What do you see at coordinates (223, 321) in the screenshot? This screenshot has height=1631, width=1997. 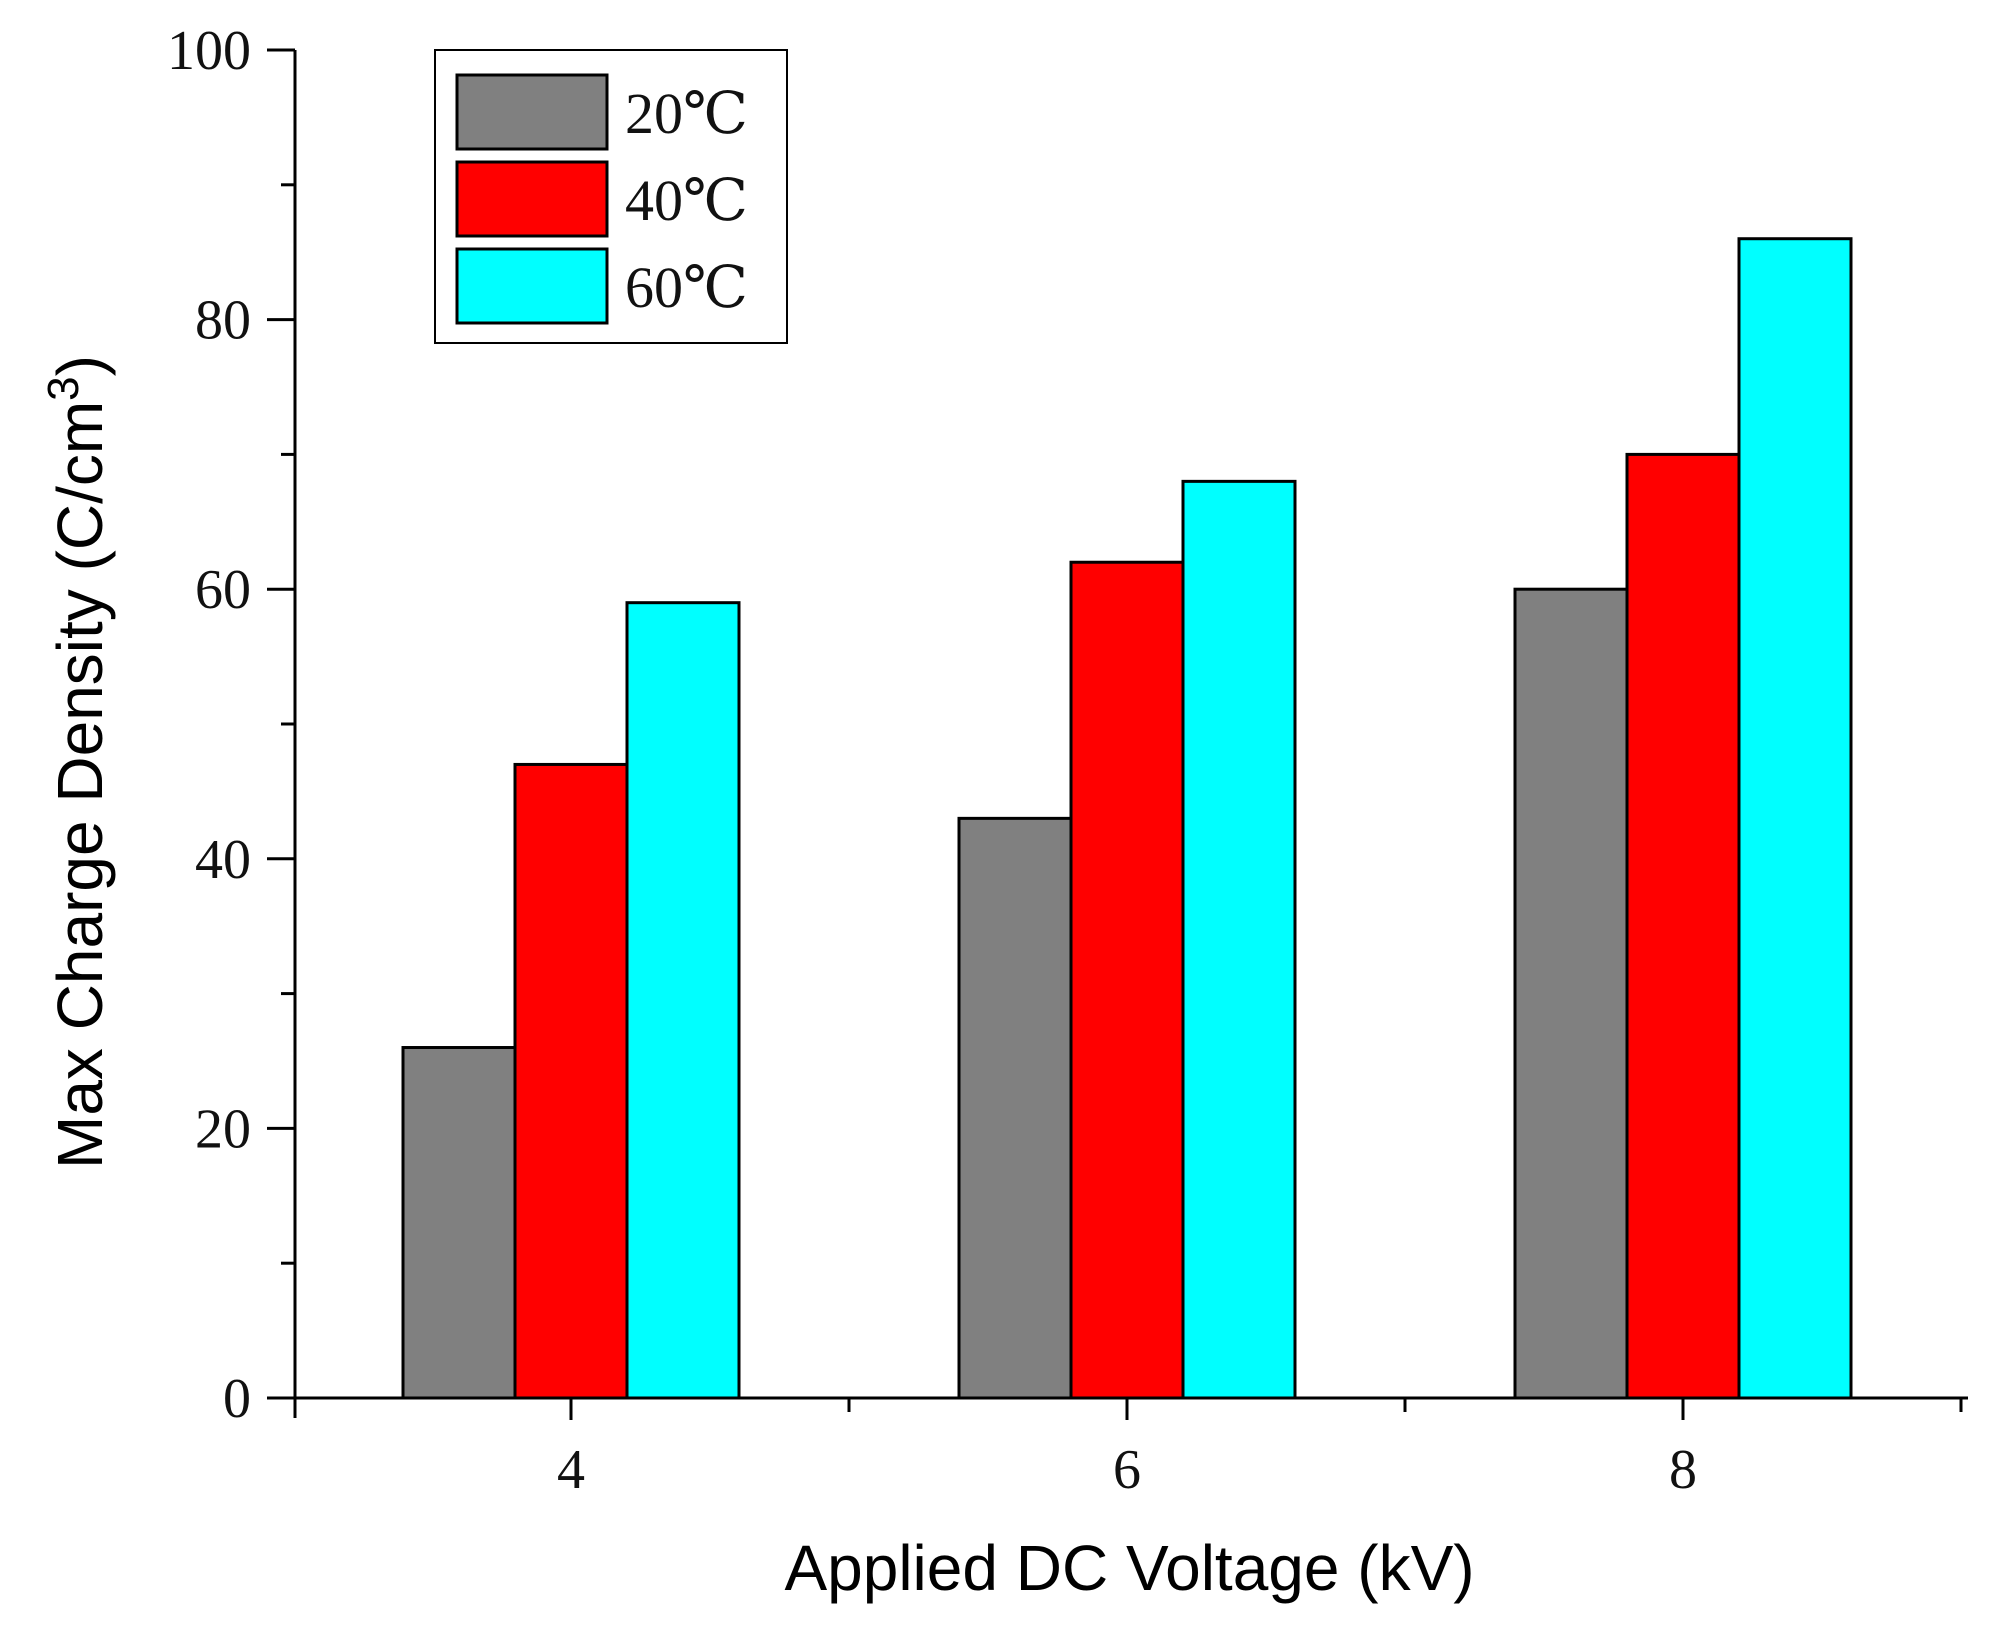 I see `y-tick-label: 80` at bounding box center [223, 321].